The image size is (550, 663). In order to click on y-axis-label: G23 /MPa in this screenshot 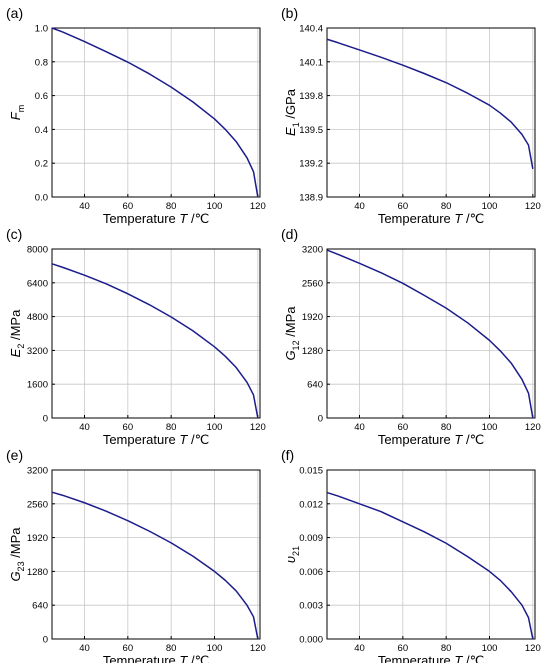, I will do `click(17, 554)`.